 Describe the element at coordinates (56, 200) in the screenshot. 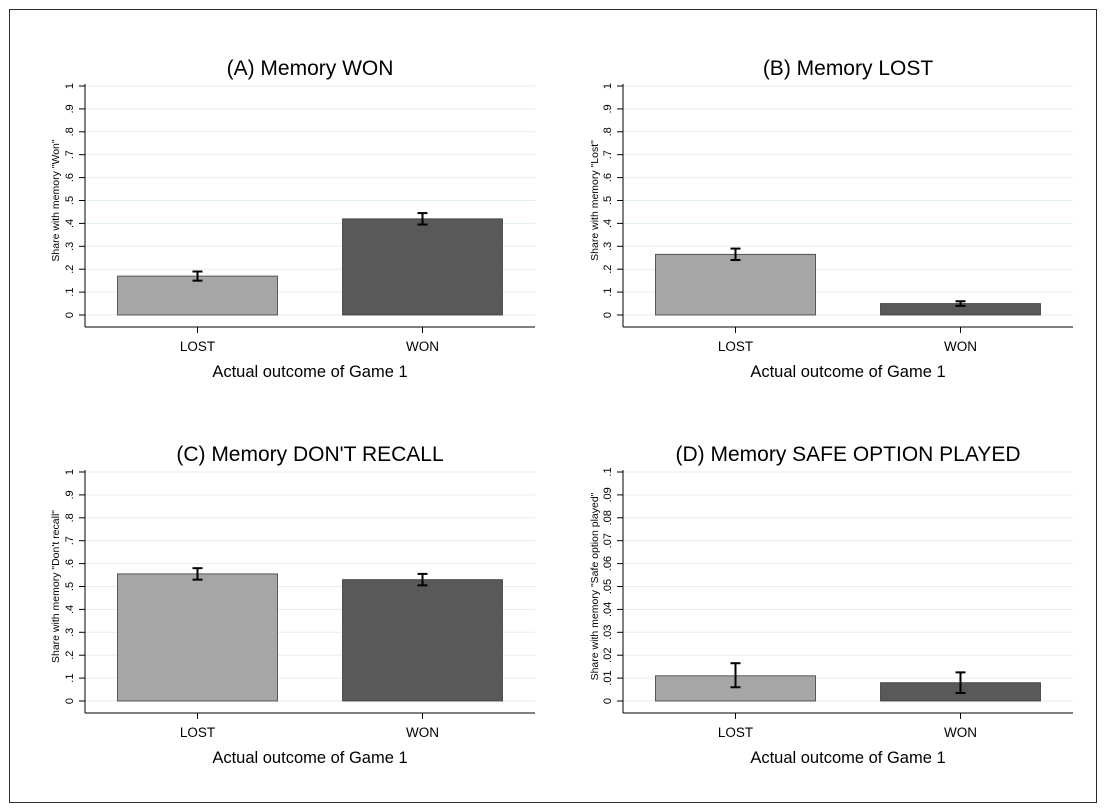

I see `y-axis-label: Share with memory "Won"` at that location.